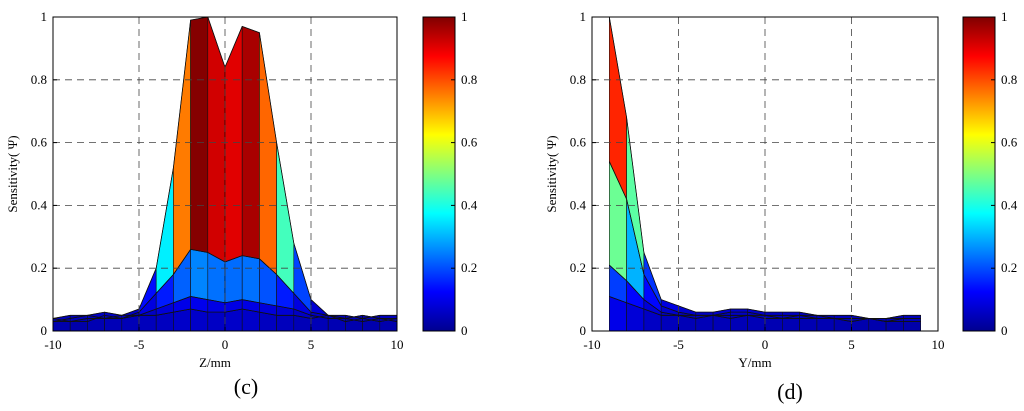 This screenshot has height=411, width=1024. What do you see at coordinates (754, 362) in the screenshot?
I see `x-axis-label: Y/mm` at bounding box center [754, 362].